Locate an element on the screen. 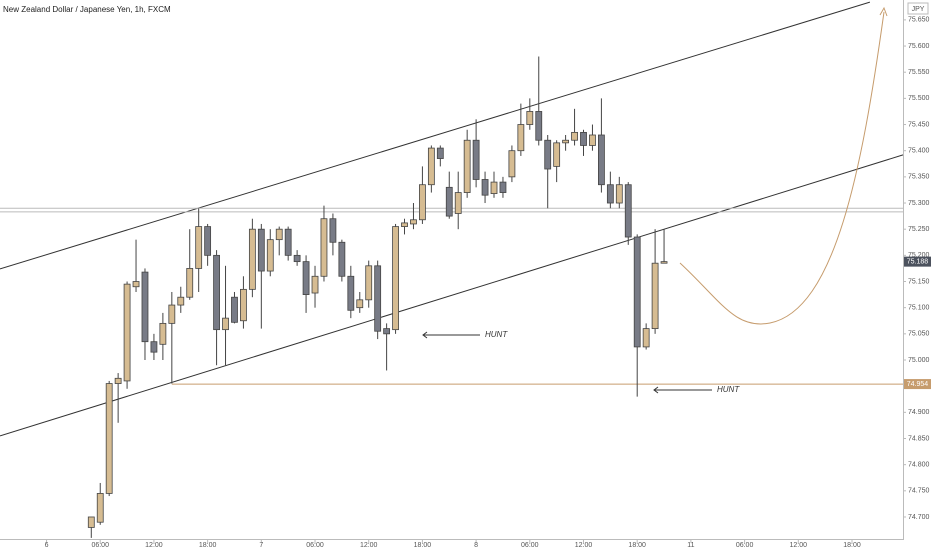 This screenshot has height=550, width=932. y-tick-label: 75.100 is located at coordinates (919, 308).